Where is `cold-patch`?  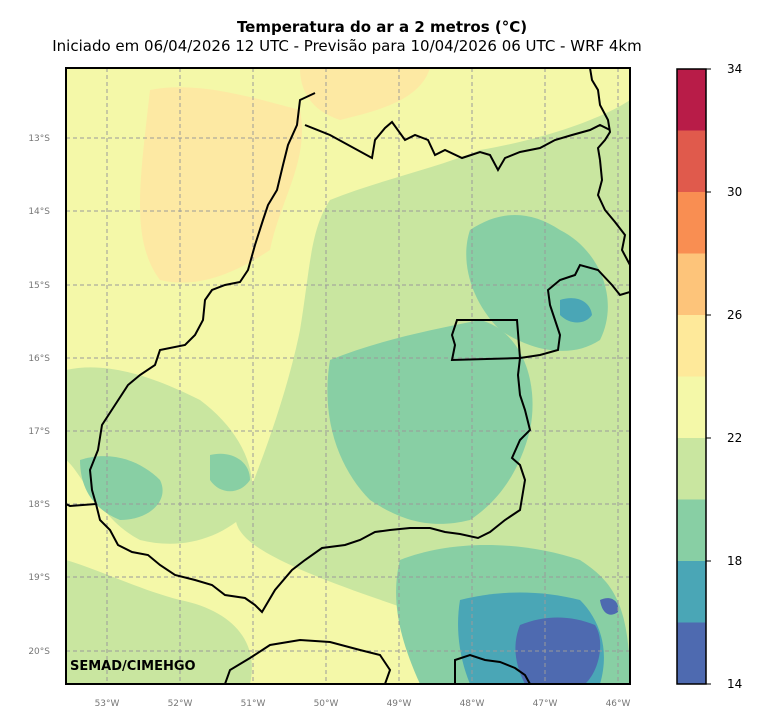 cold-patch is located at coordinates (576, 310).